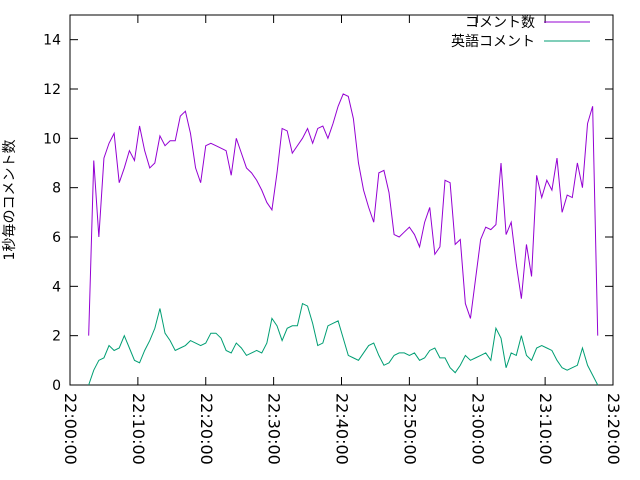 The height and width of the screenshot is (480, 640). I want to click on x-tick-label: 22:50:00, so click(409, 429).